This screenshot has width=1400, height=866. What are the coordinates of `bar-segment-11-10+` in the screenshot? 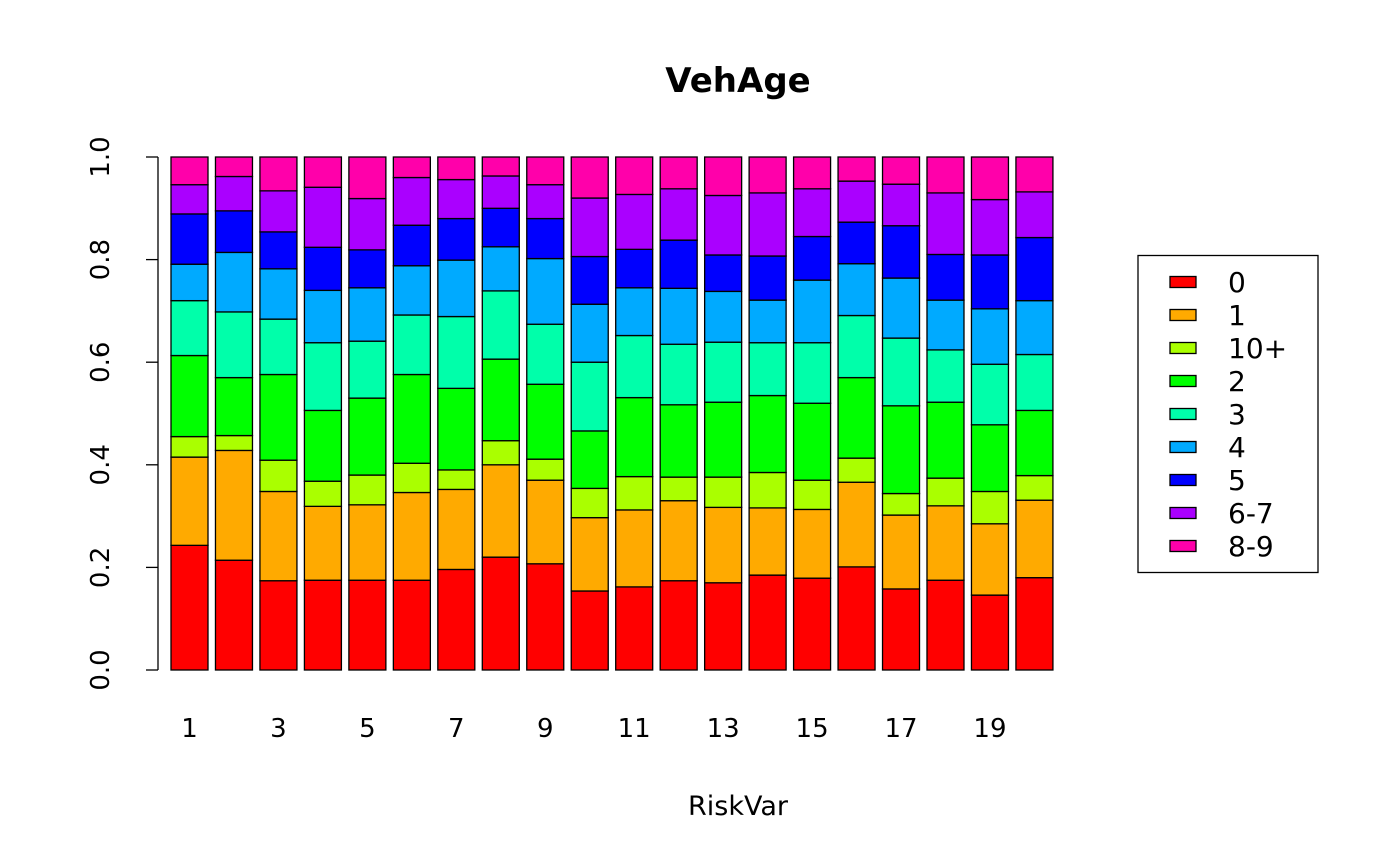 It's located at (634, 493).